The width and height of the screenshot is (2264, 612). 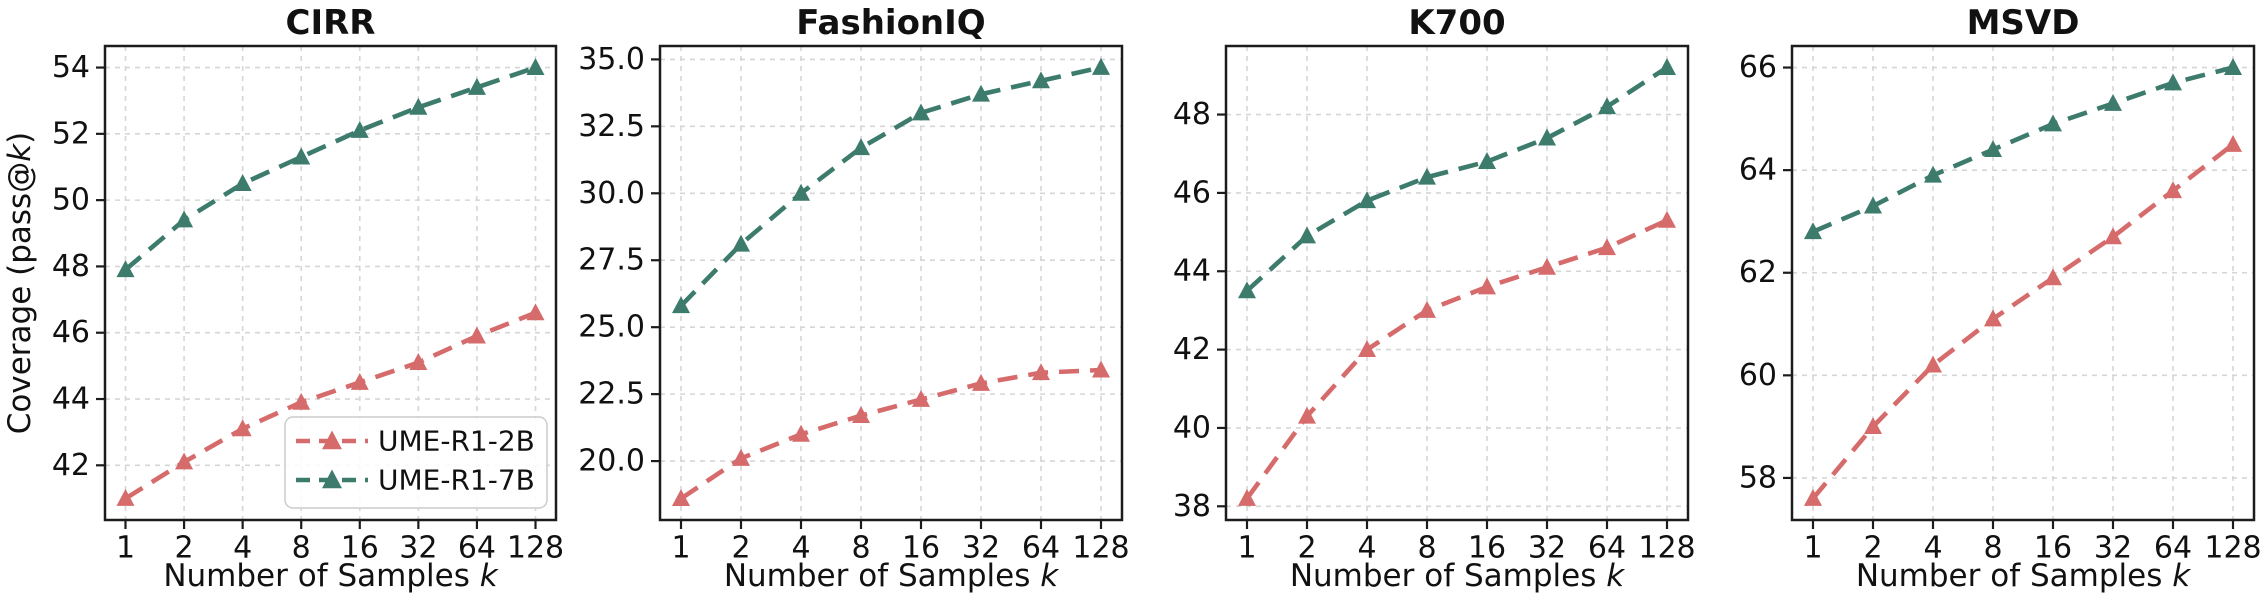 I want to click on series-markers-ume-r1-2b, so click(x=2023, y=320).